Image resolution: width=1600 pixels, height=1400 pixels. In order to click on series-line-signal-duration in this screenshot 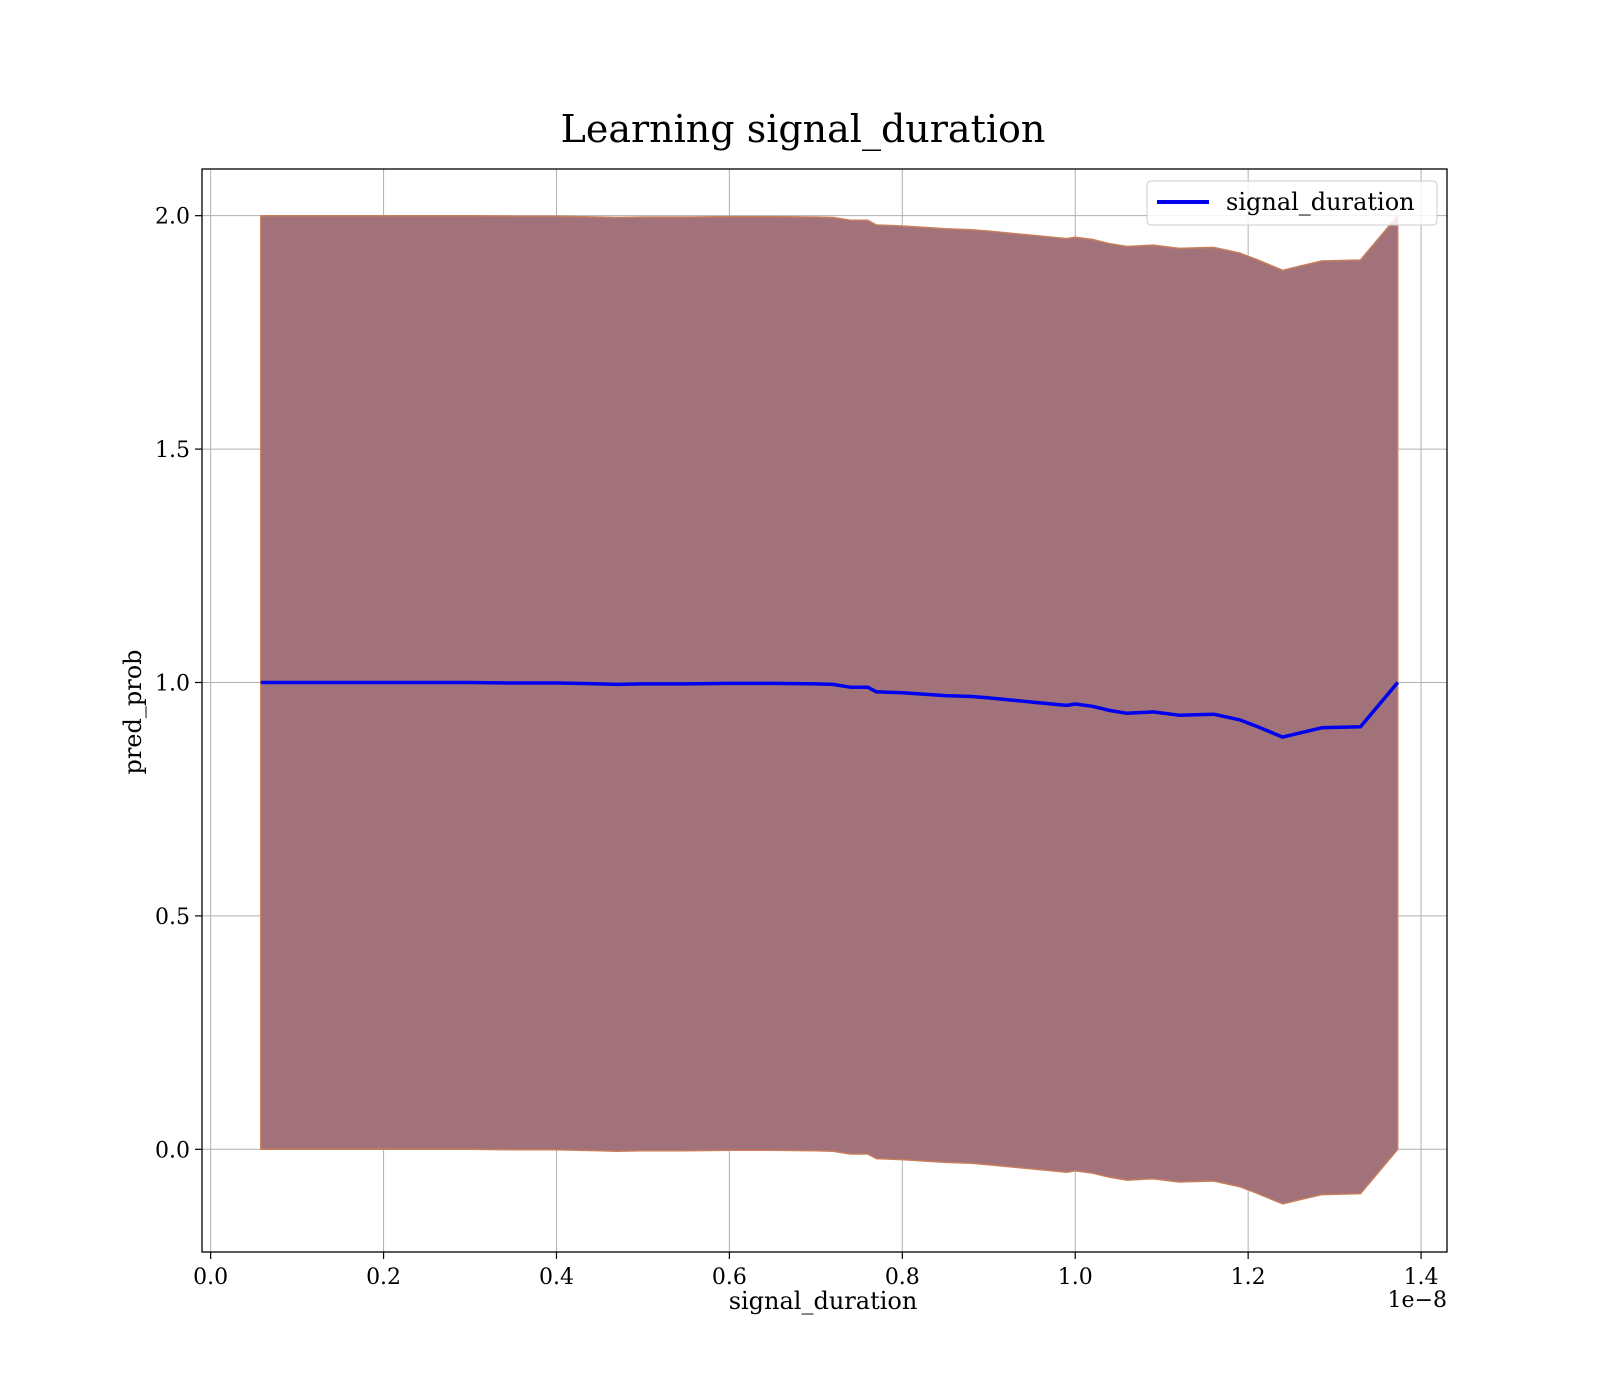, I will do `click(830, 709)`.